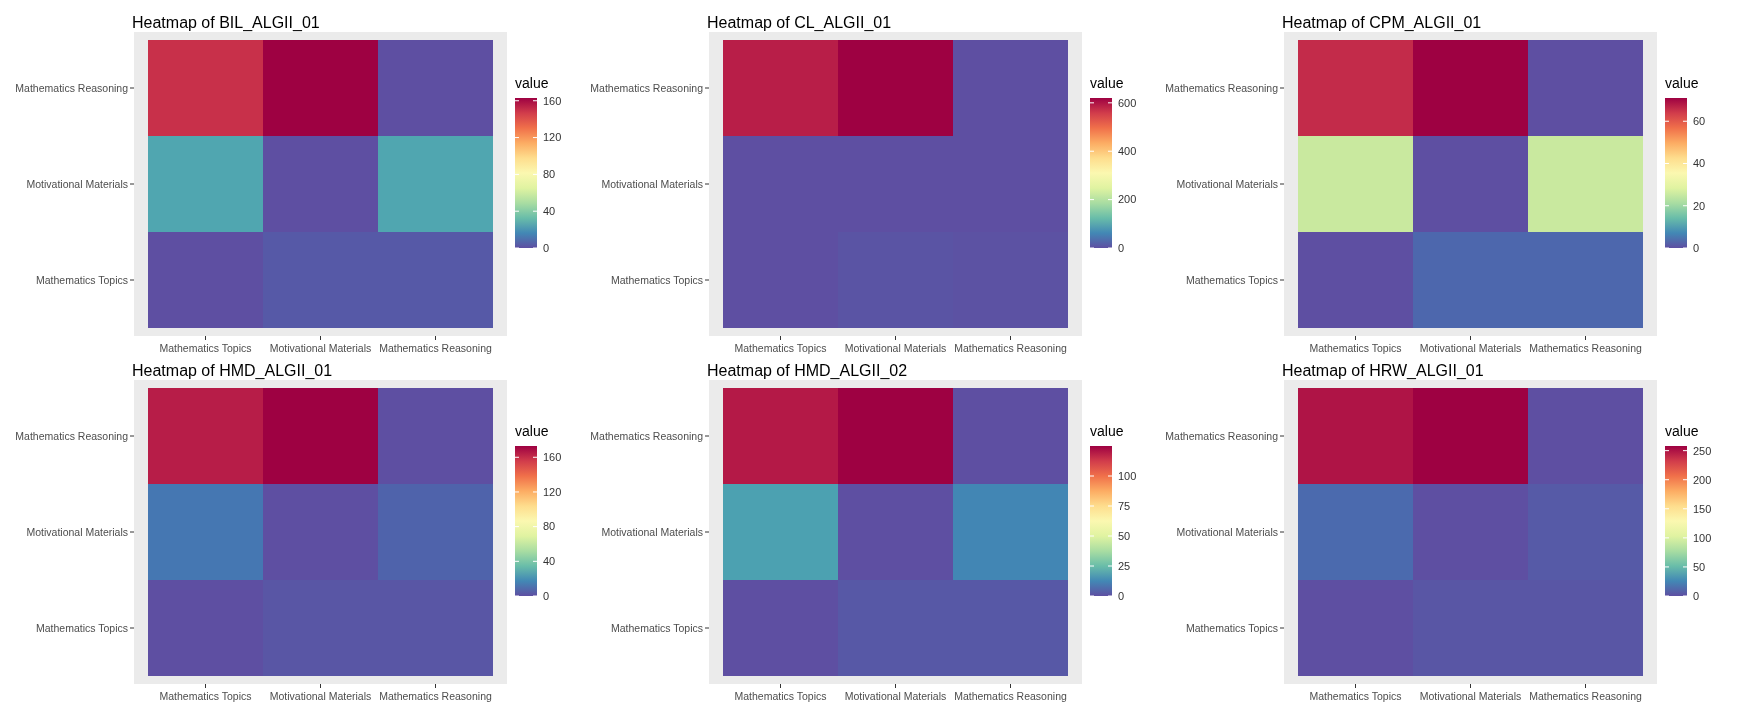  I want to click on color-bar-label: 75, so click(1124, 505).